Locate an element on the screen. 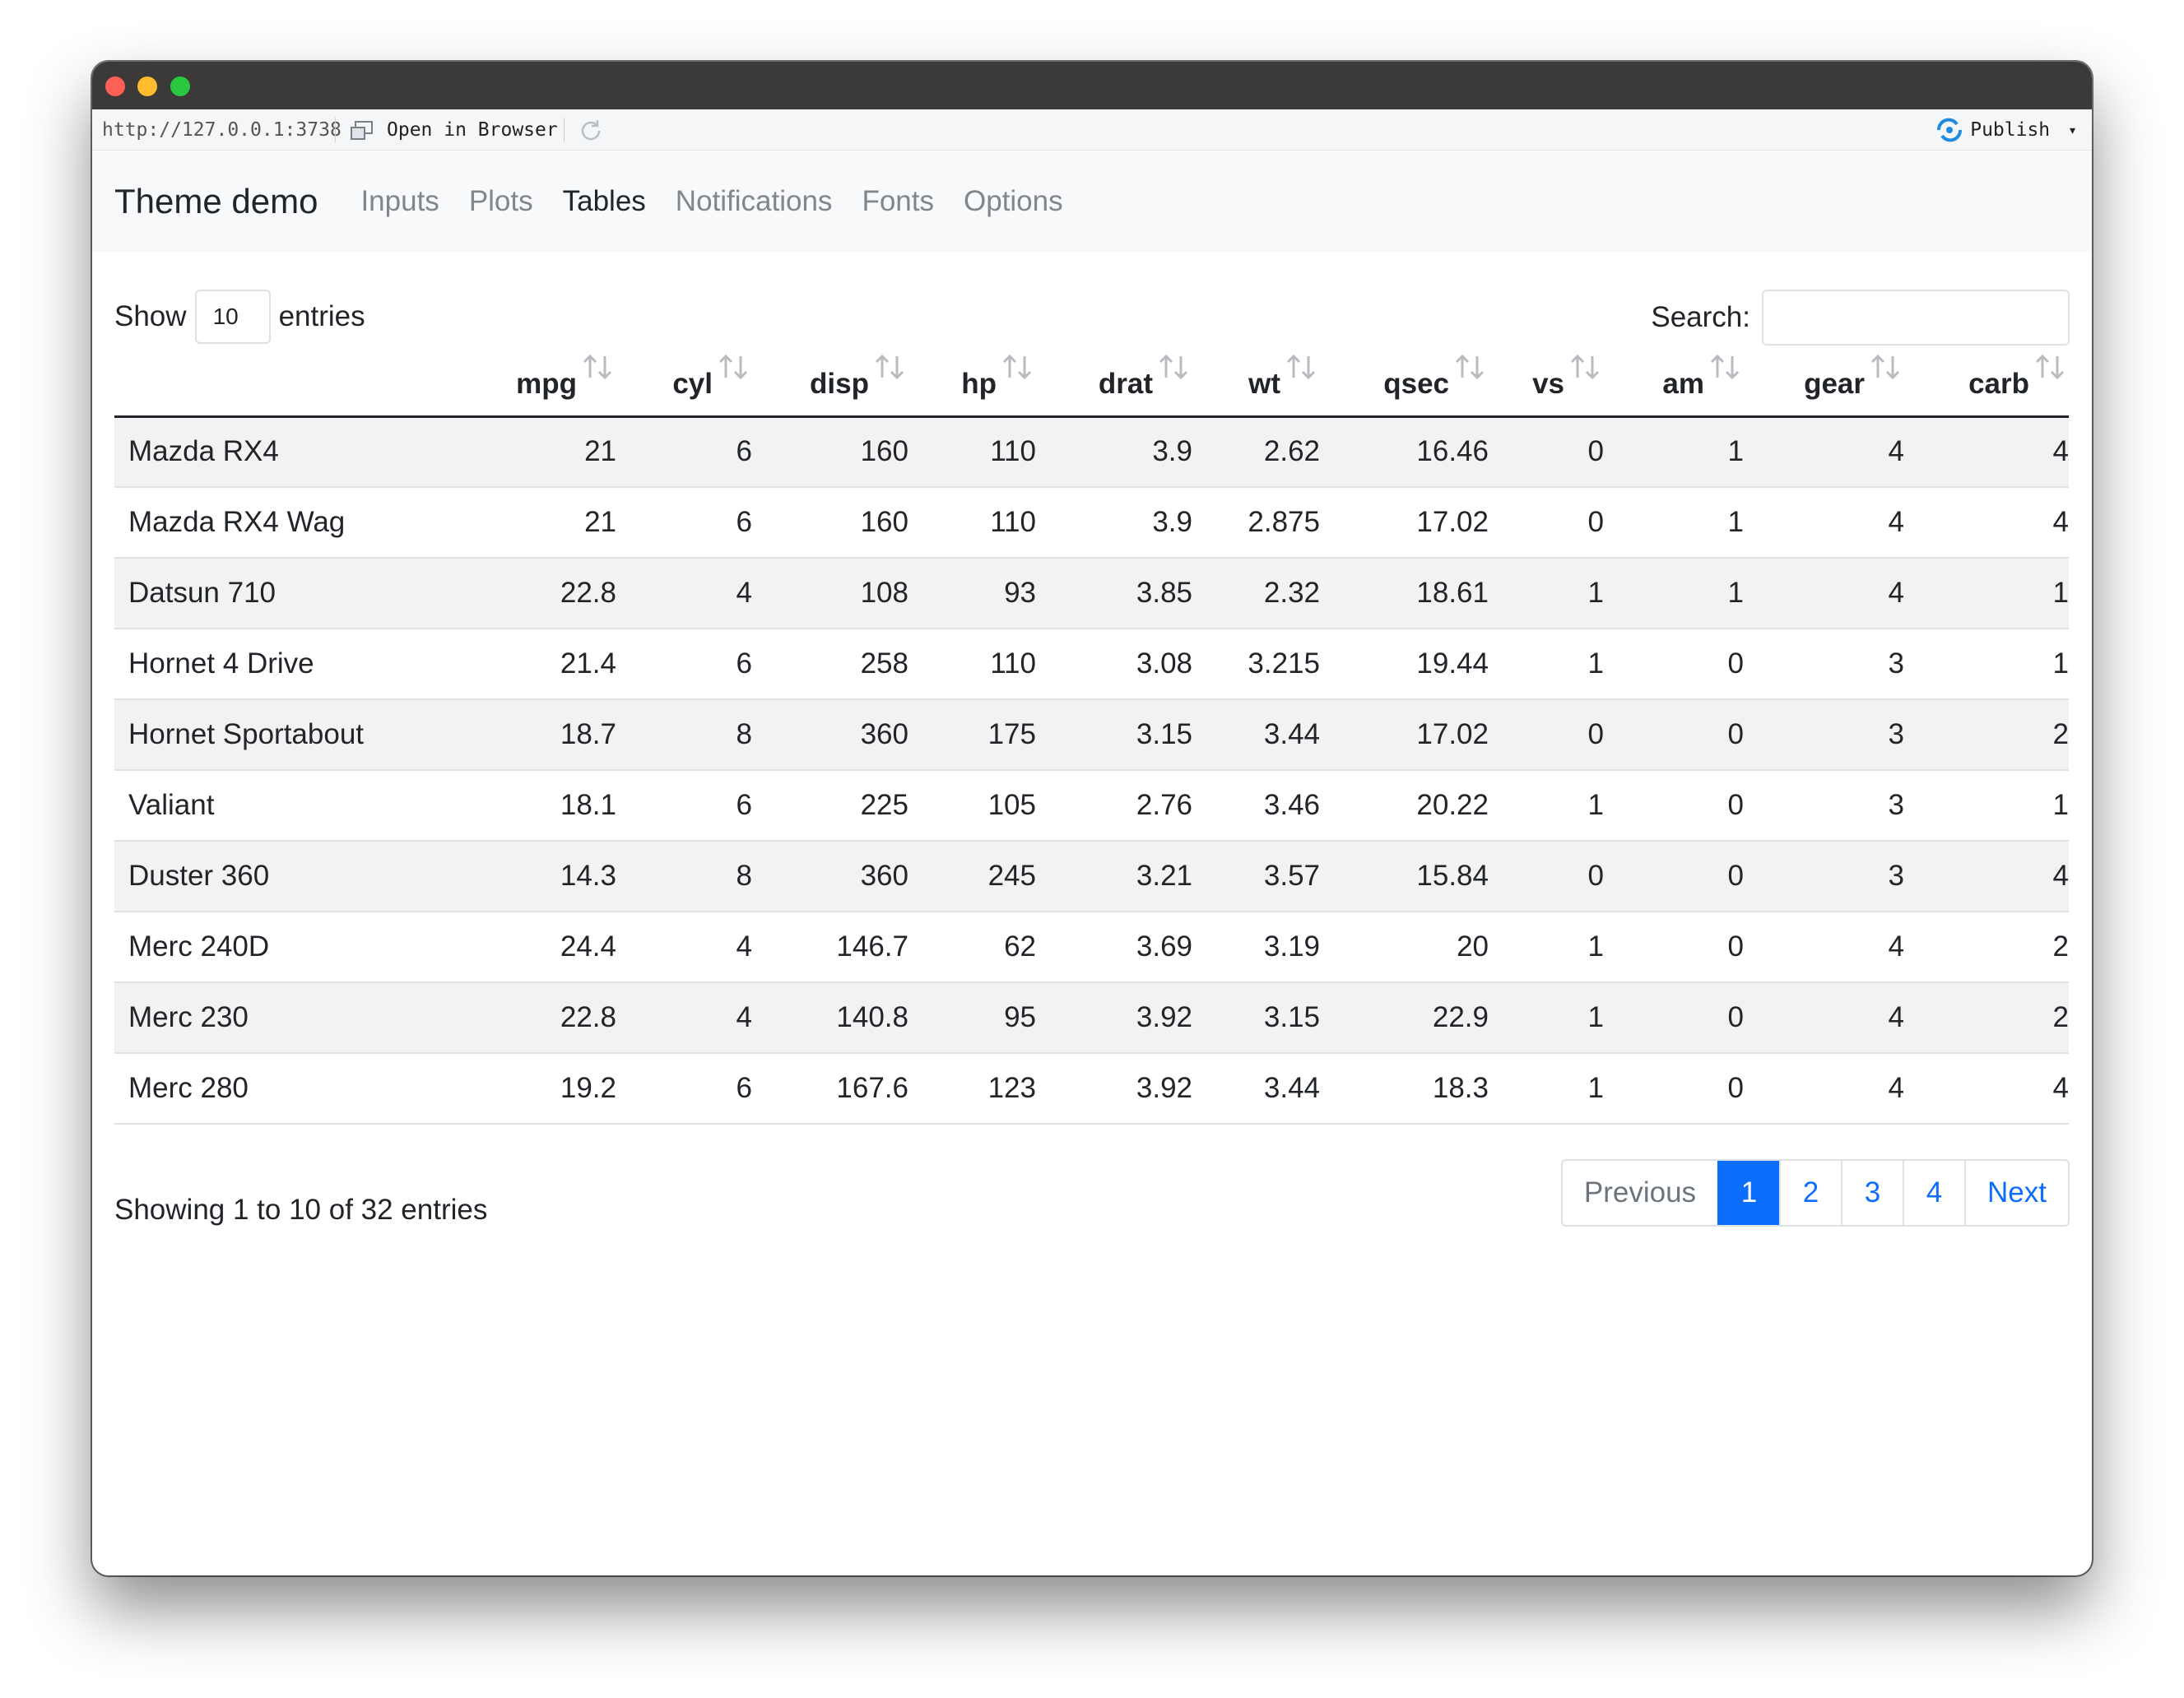 This screenshot has width=2184, height=1698. search-control: Search: is located at coordinates (1860, 318).